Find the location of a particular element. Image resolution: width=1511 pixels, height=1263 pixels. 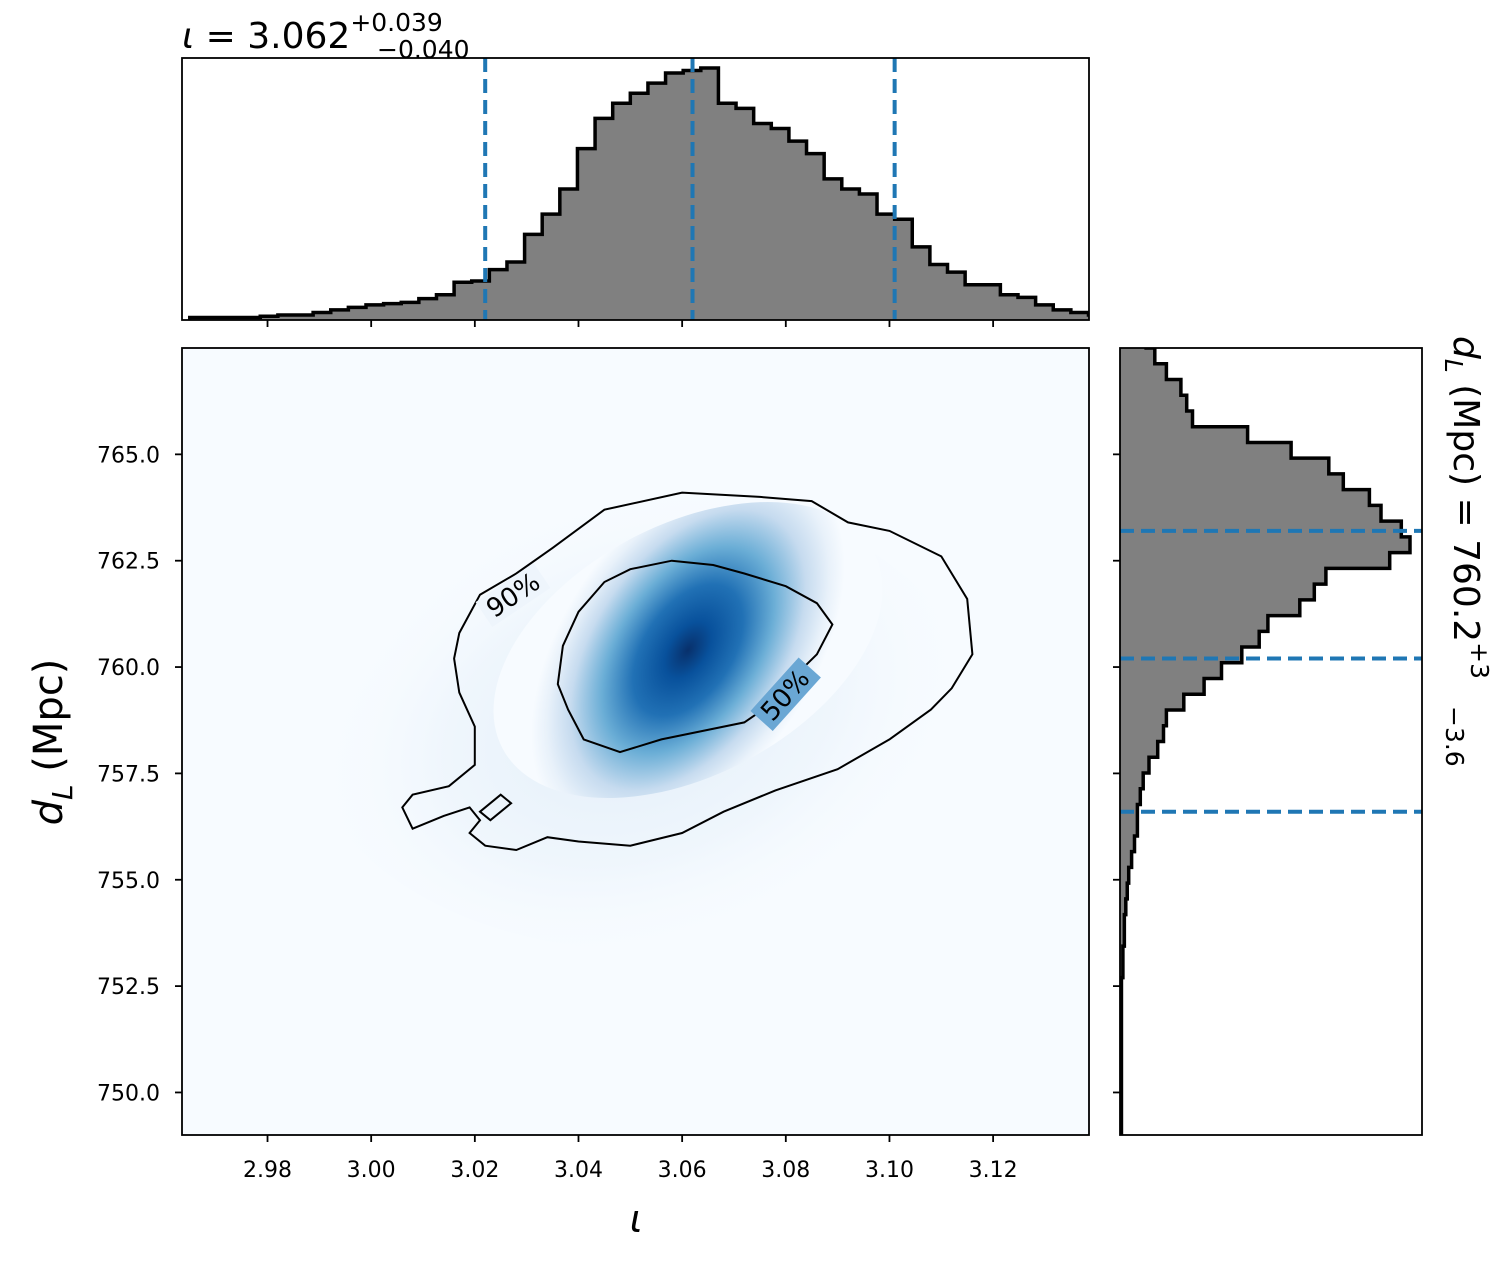

y-tick-label: 765.0 is located at coordinates (128, 455).